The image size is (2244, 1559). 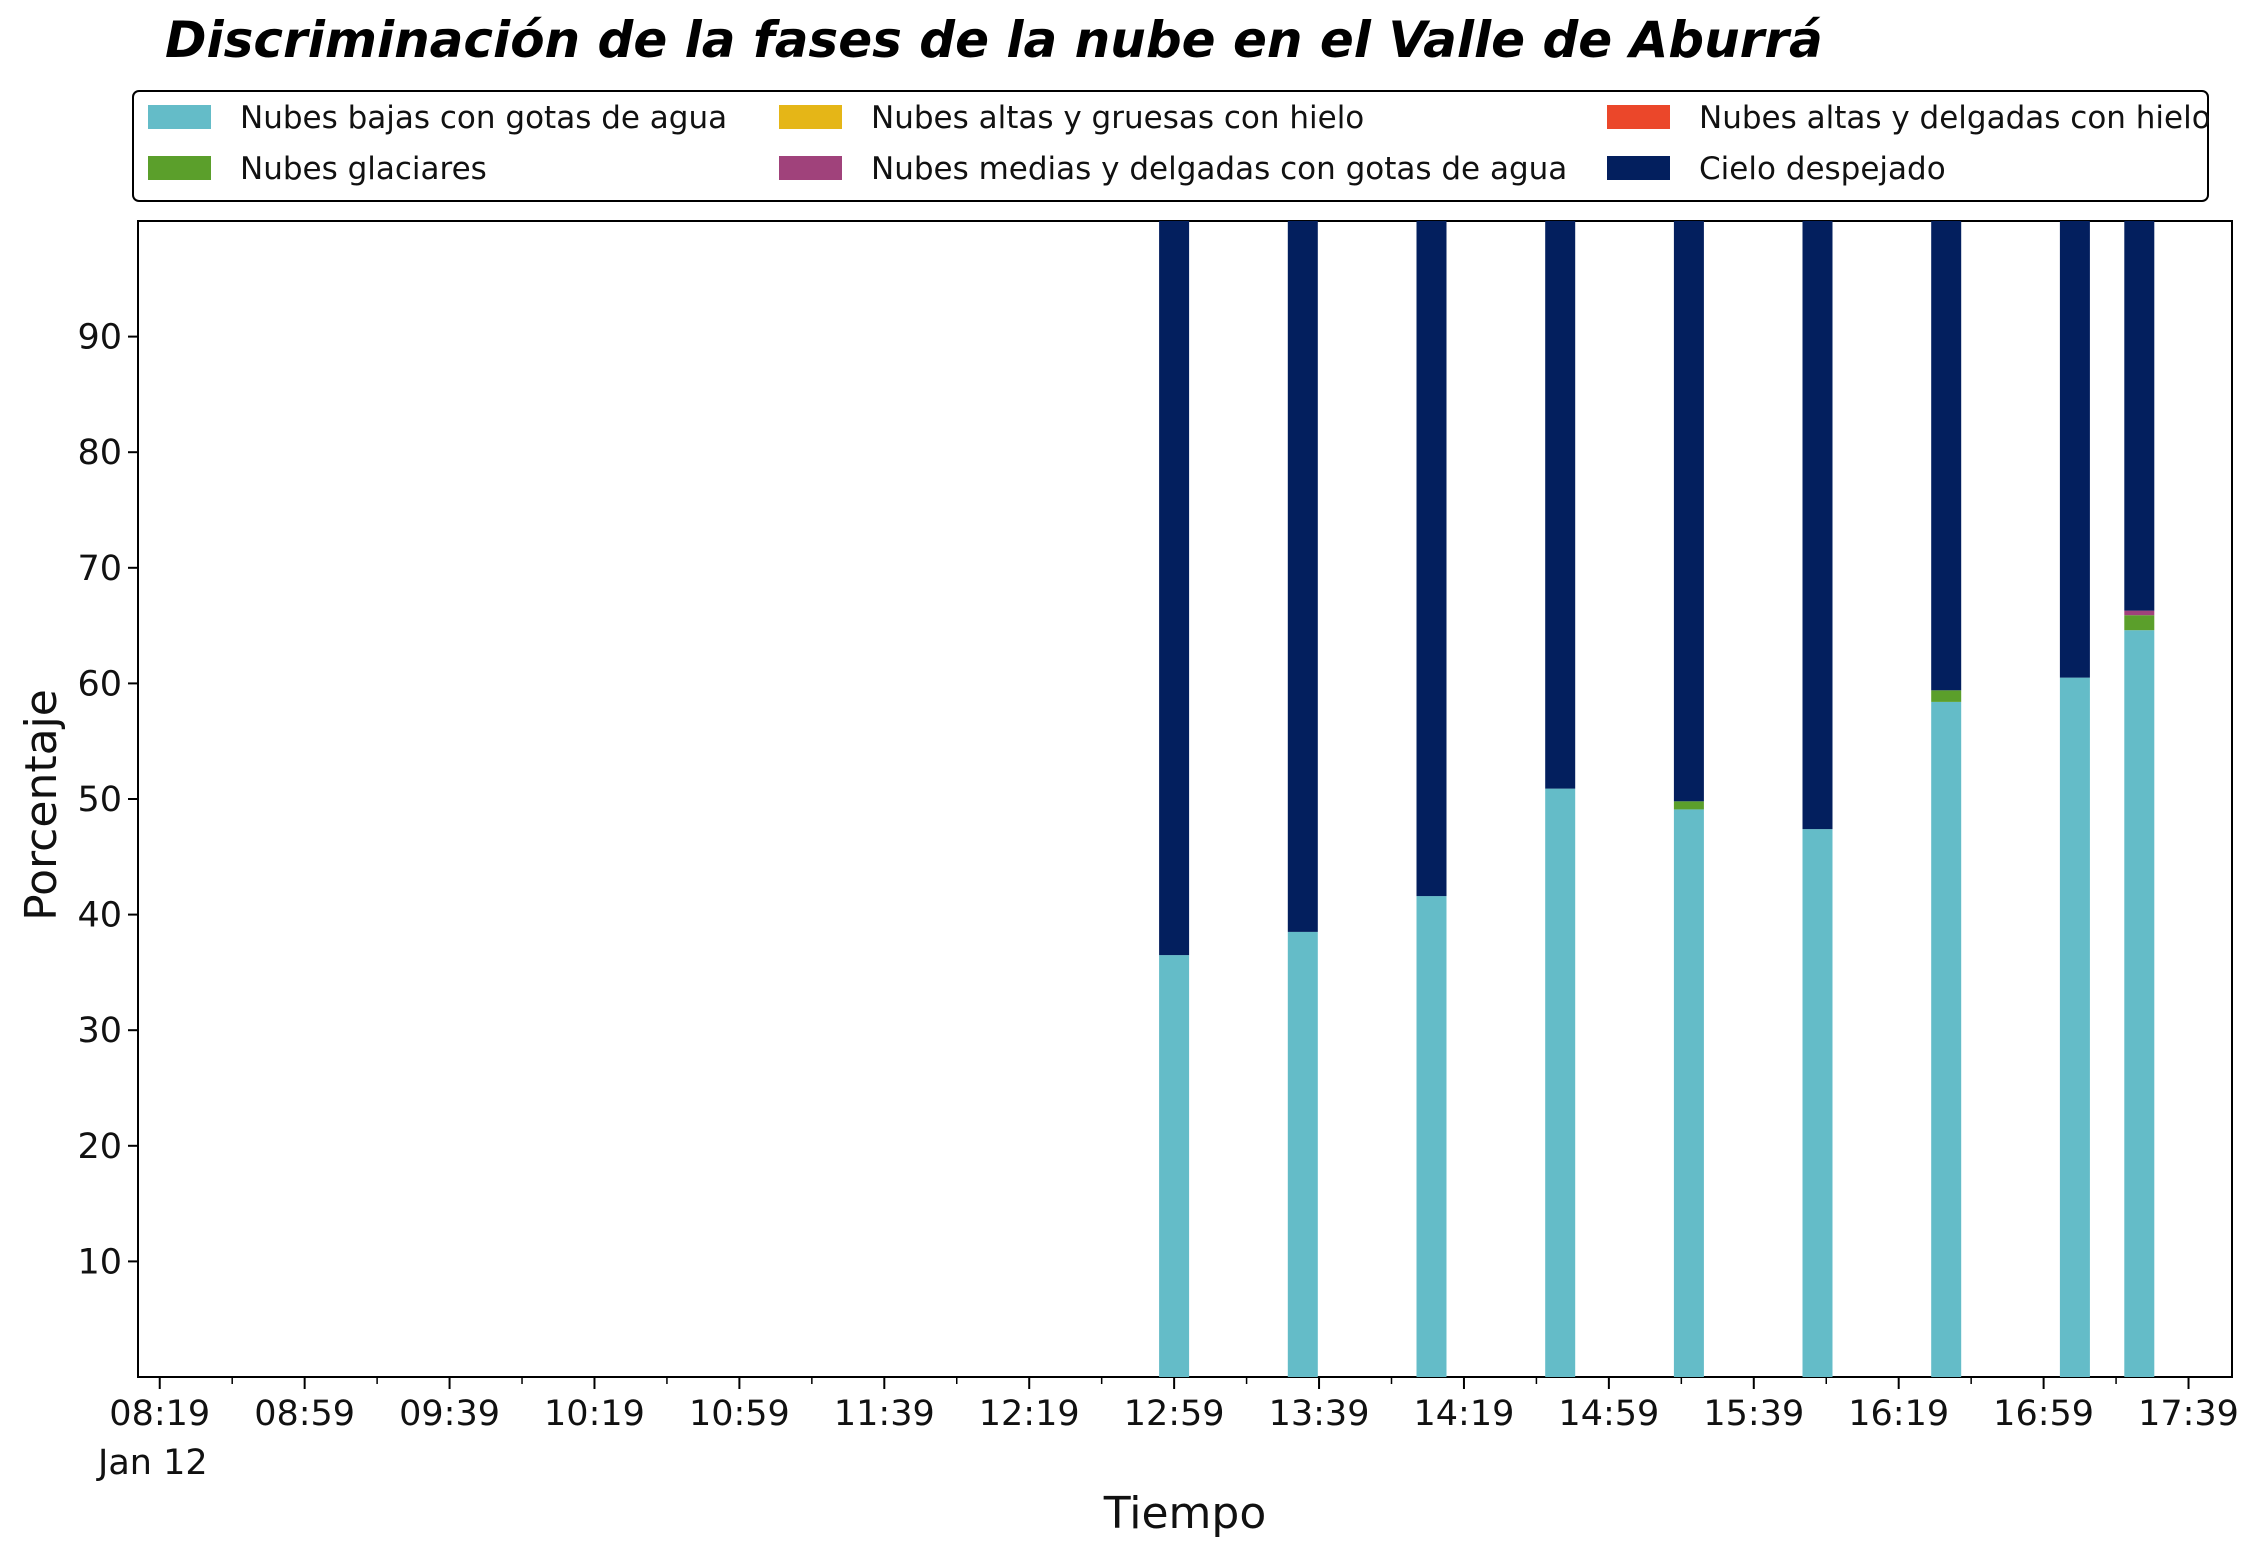 What do you see at coordinates (99, 800) in the screenshot?
I see `y-tick-label: 50` at bounding box center [99, 800].